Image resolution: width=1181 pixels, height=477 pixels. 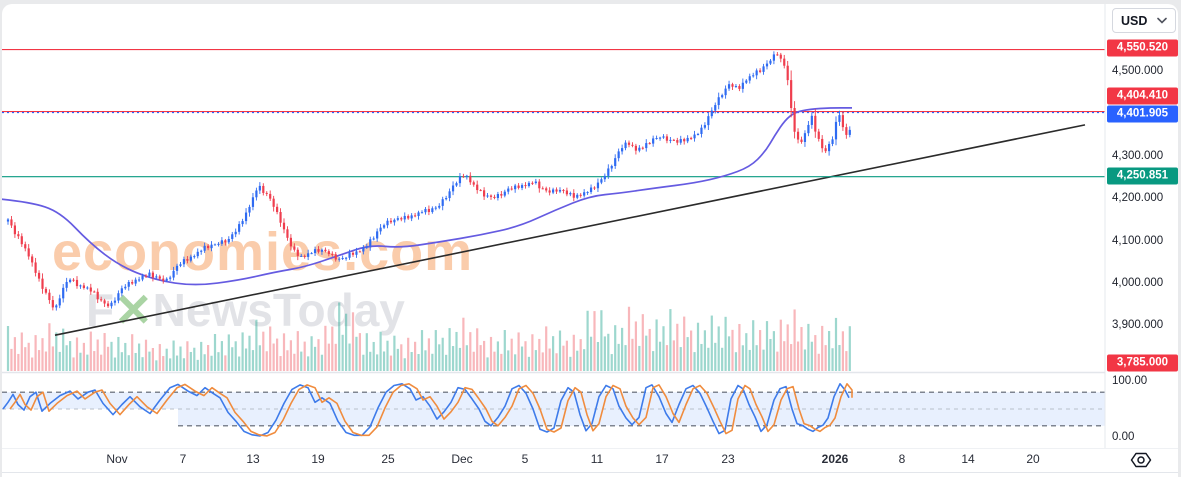 What do you see at coordinates (1142, 114) in the screenshot?
I see `price-level-badge: 4,401.905` at bounding box center [1142, 114].